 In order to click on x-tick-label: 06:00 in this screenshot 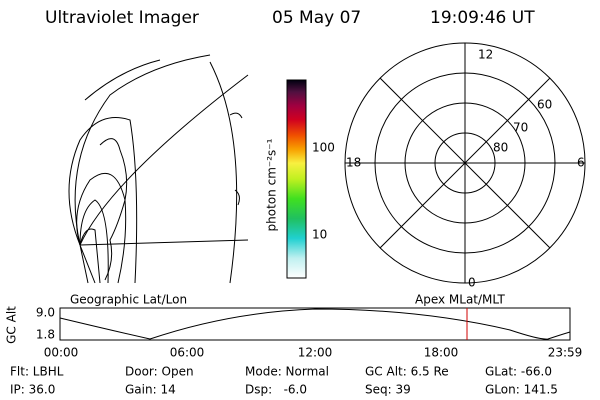, I will do `click(187, 353)`.